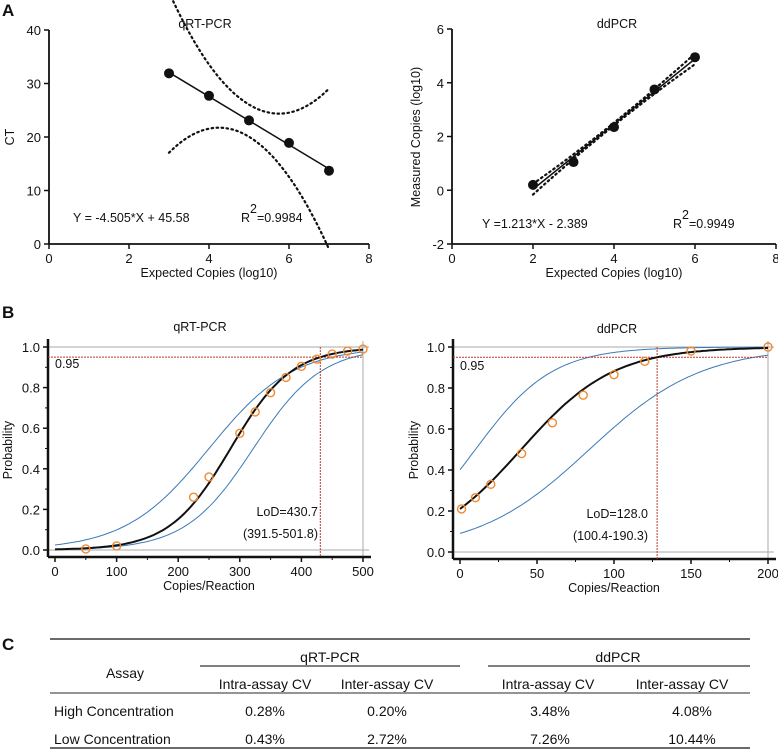 The image size is (778, 750). Describe the element at coordinates (617, 657) in the screenshot. I see `group-header-ddpcr: ddPCR` at that location.